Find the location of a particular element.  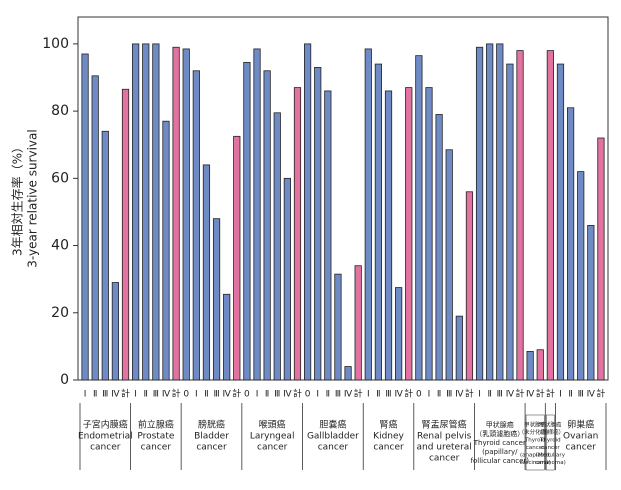

group-label: （未分化癌） is located at coordinates (535, 432).